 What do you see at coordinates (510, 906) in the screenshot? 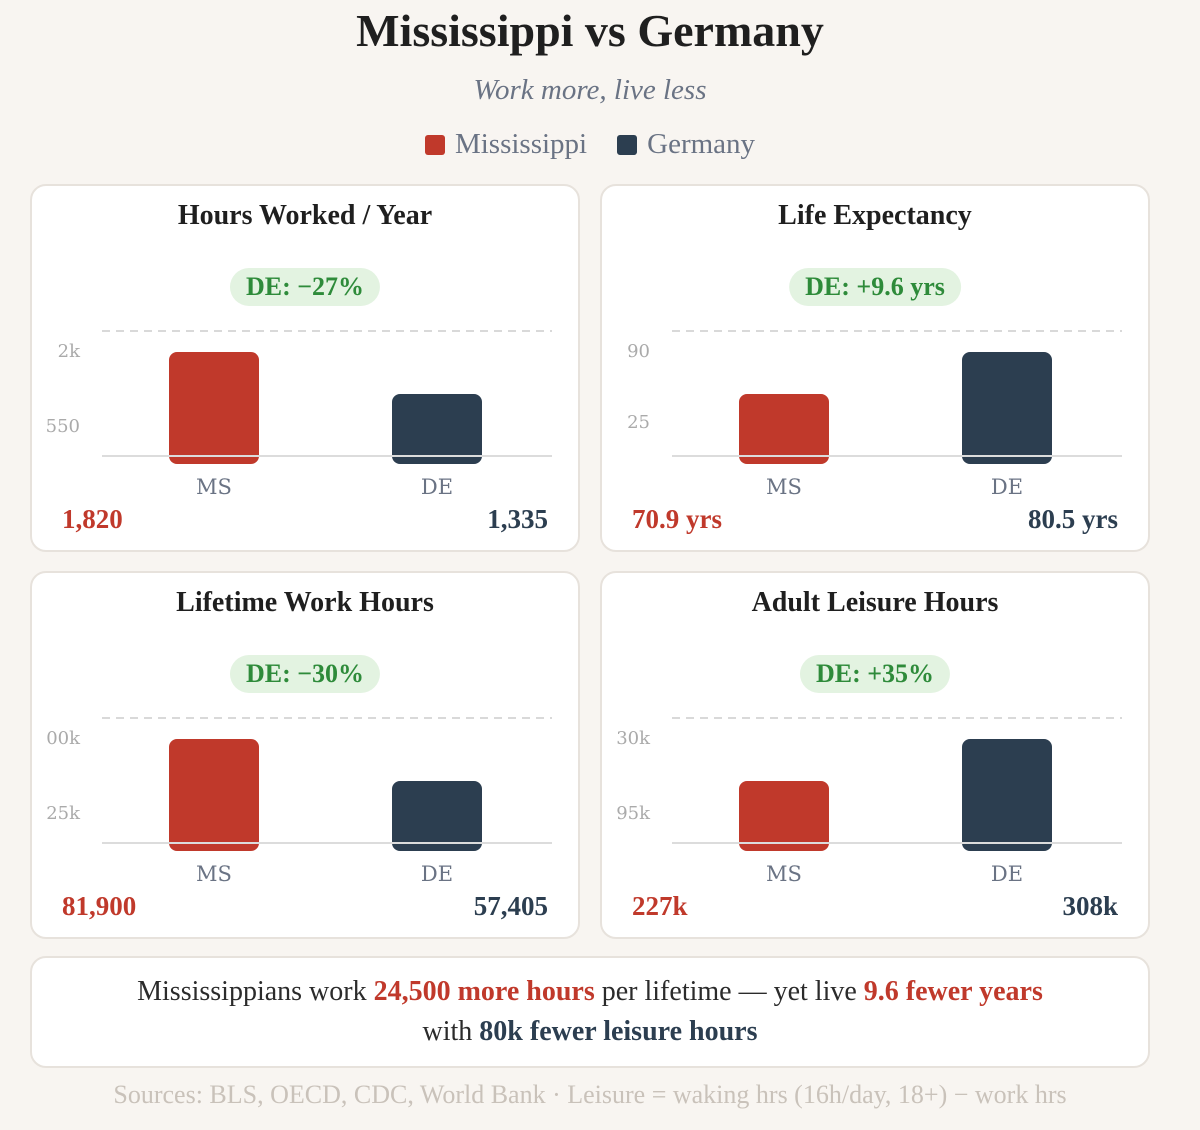
I see `value-label-de: 57,405` at bounding box center [510, 906].